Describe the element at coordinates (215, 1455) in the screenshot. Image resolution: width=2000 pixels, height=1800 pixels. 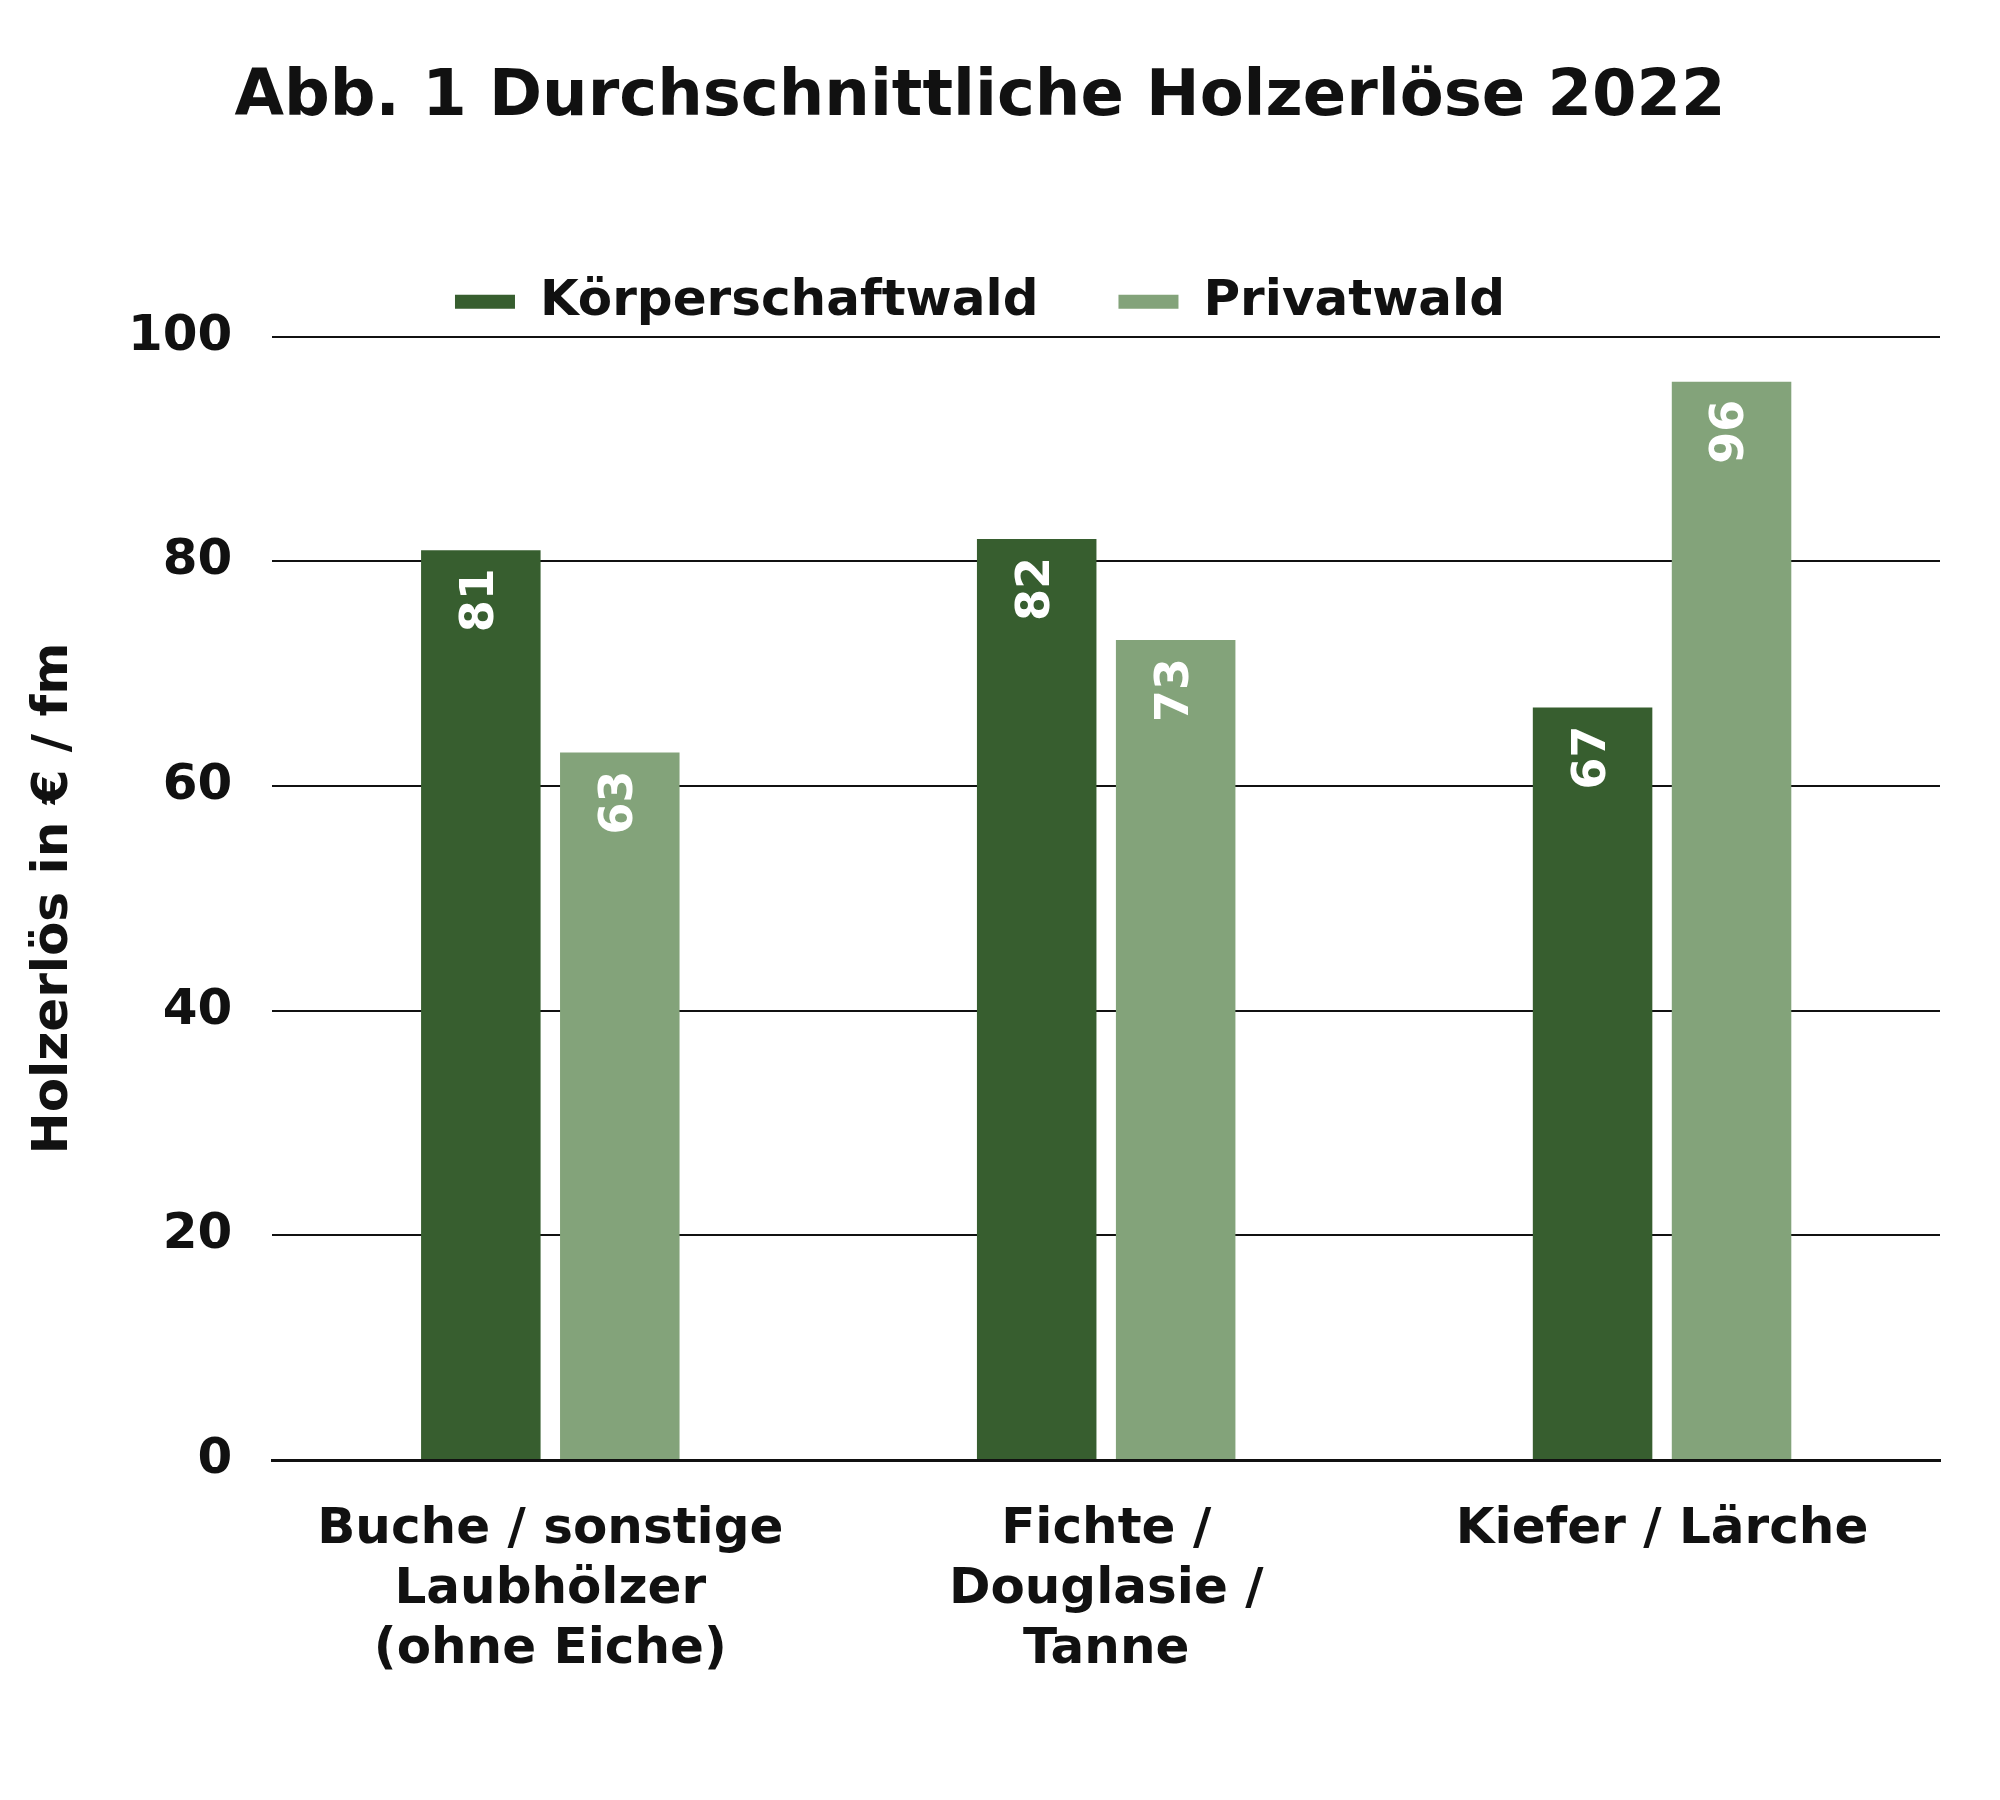
I see `y-tick-label: 0` at that location.